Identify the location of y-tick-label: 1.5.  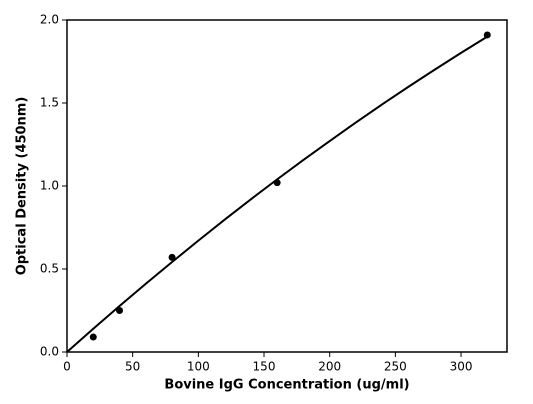
(49, 103).